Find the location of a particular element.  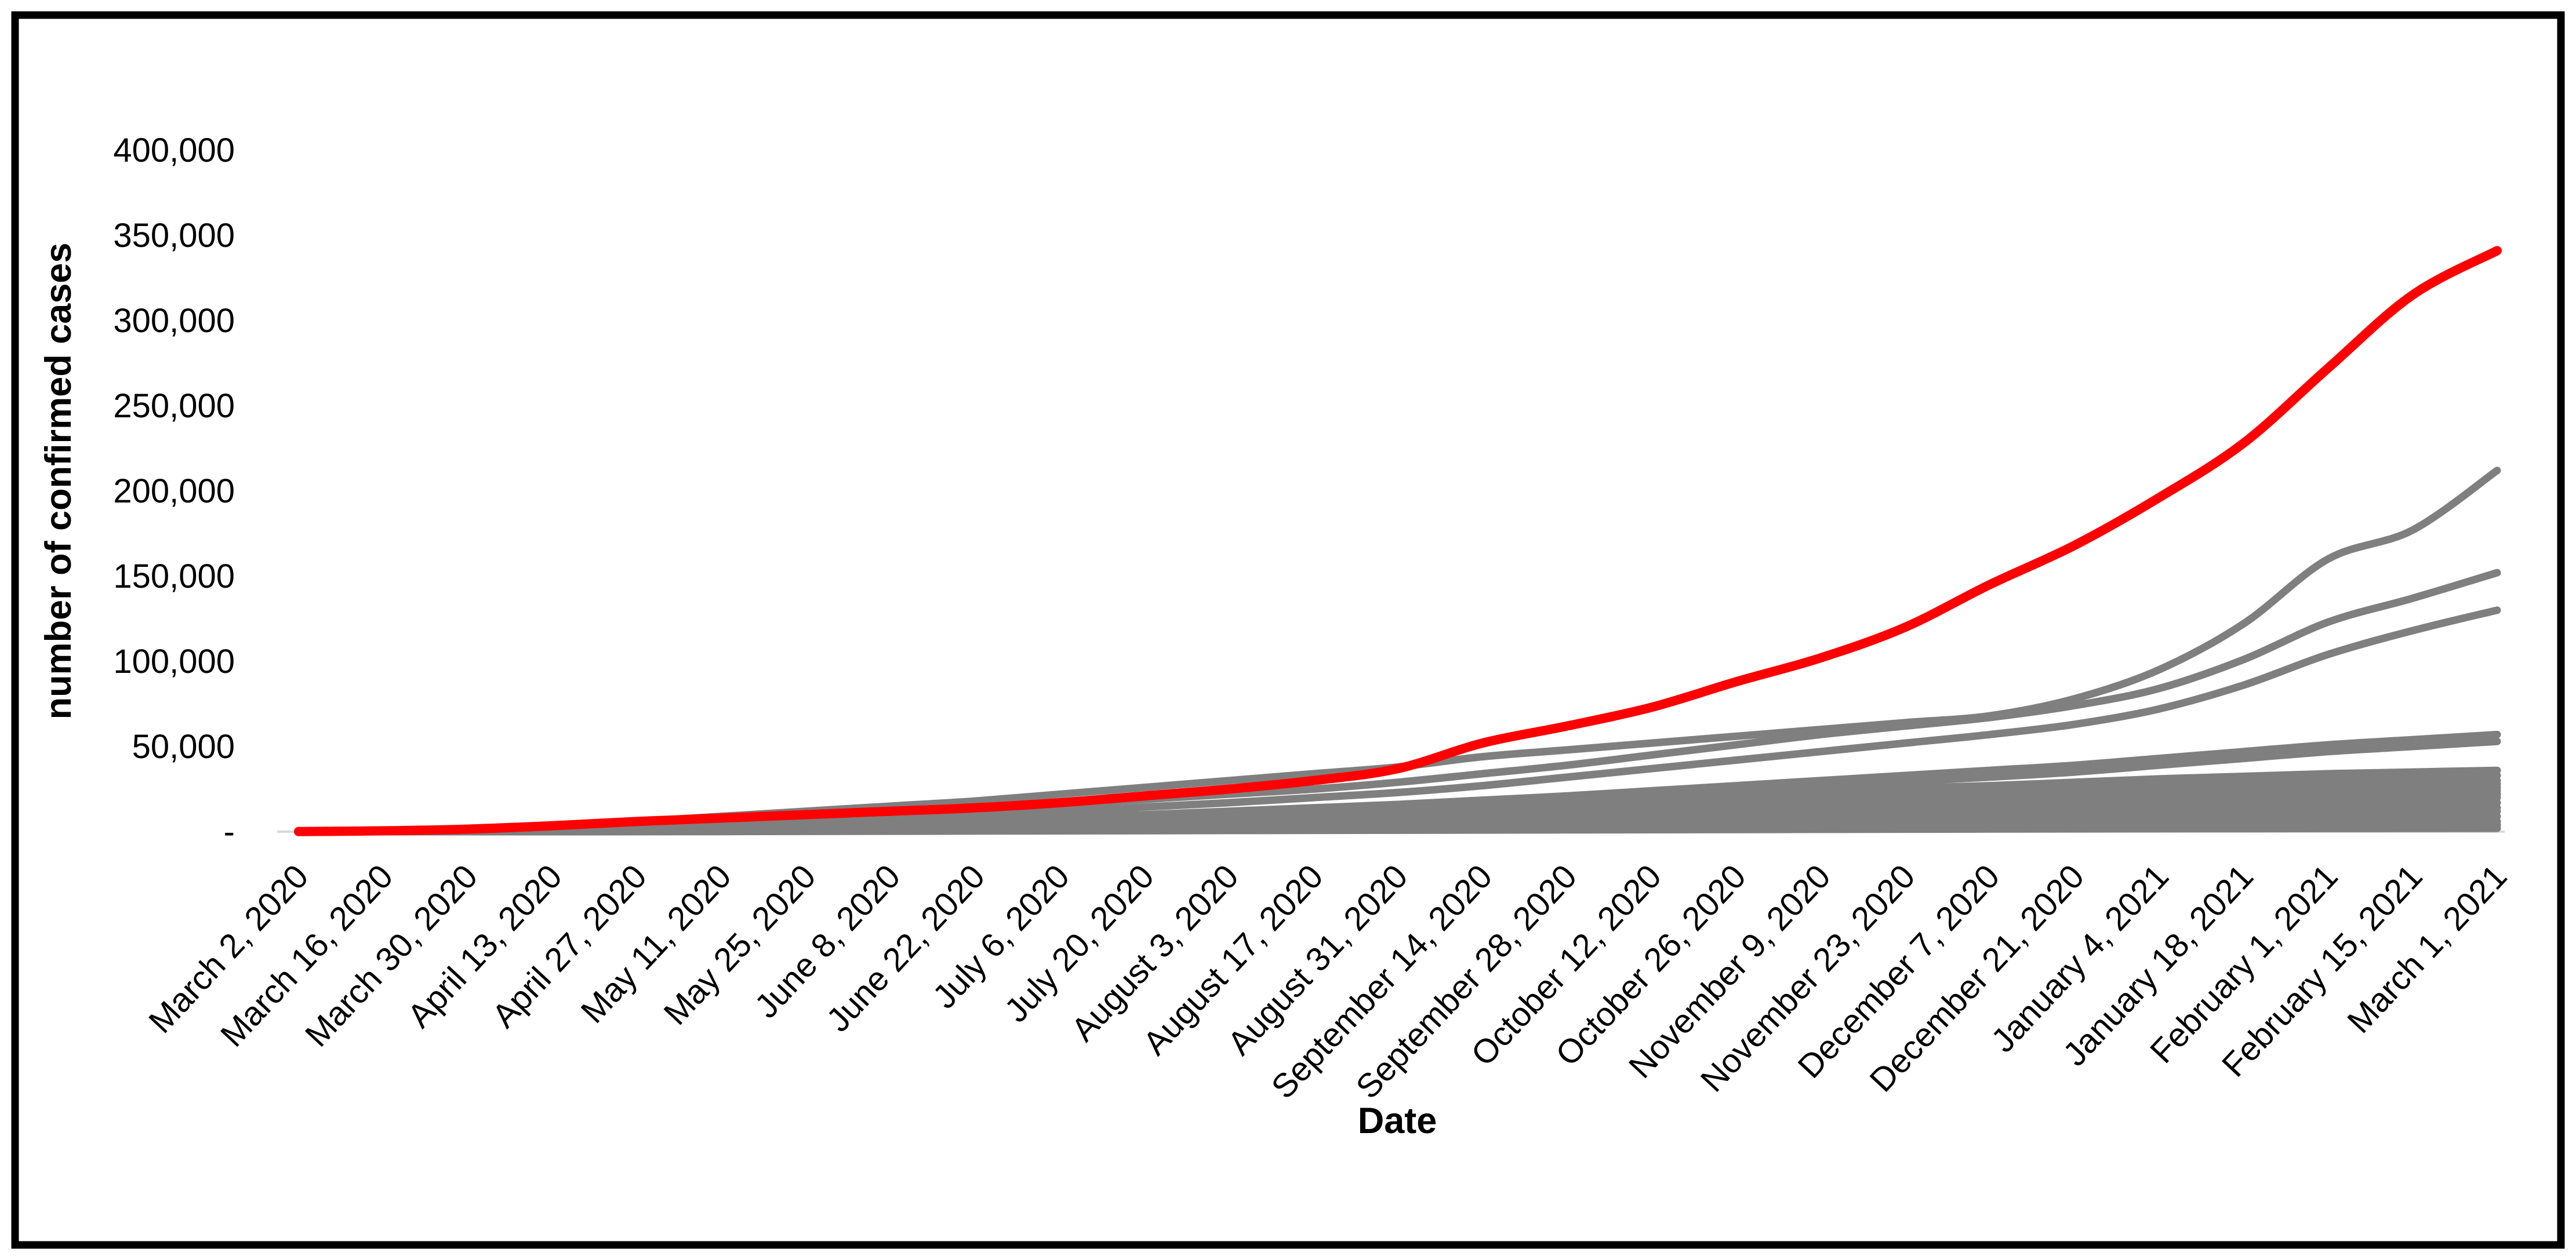

y-tick-label: 400,000 is located at coordinates (174, 150).